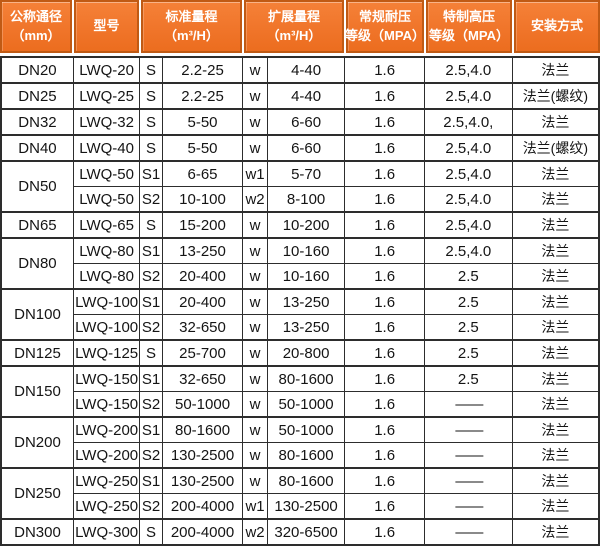 This screenshot has width=600, height=546. I want to click on dn-cell: DN65, so click(37, 225).